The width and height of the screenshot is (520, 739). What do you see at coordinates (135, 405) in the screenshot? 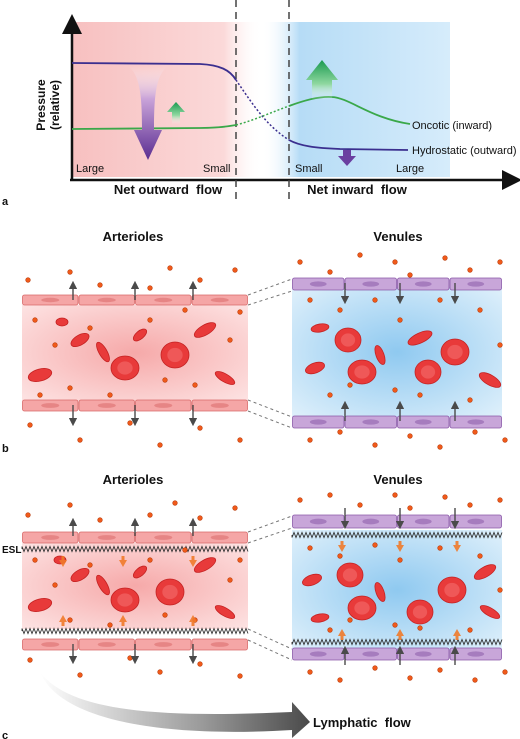
I see `arteriole-endothelium-bottom` at bounding box center [135, 405].